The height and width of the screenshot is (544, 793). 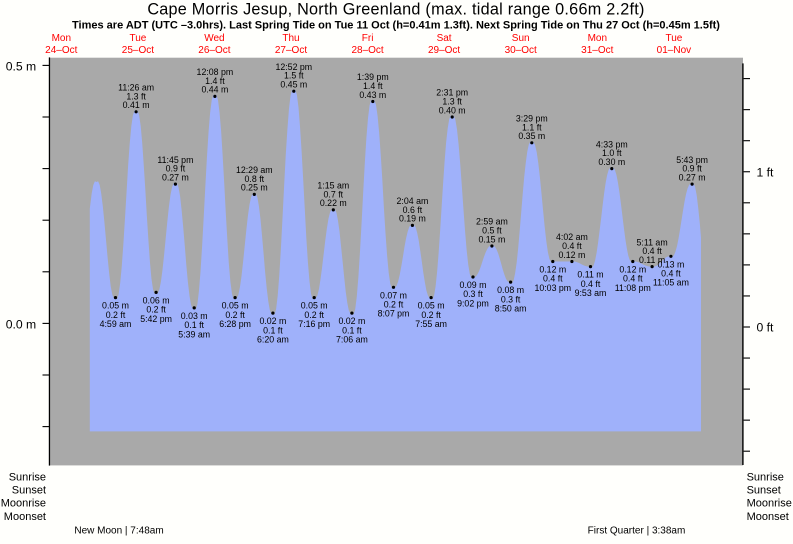 What do you see at coordinates (473, 303) in the screenshot?
I see `svg-text: 9:02 pm` at bounding box center [473, 303].